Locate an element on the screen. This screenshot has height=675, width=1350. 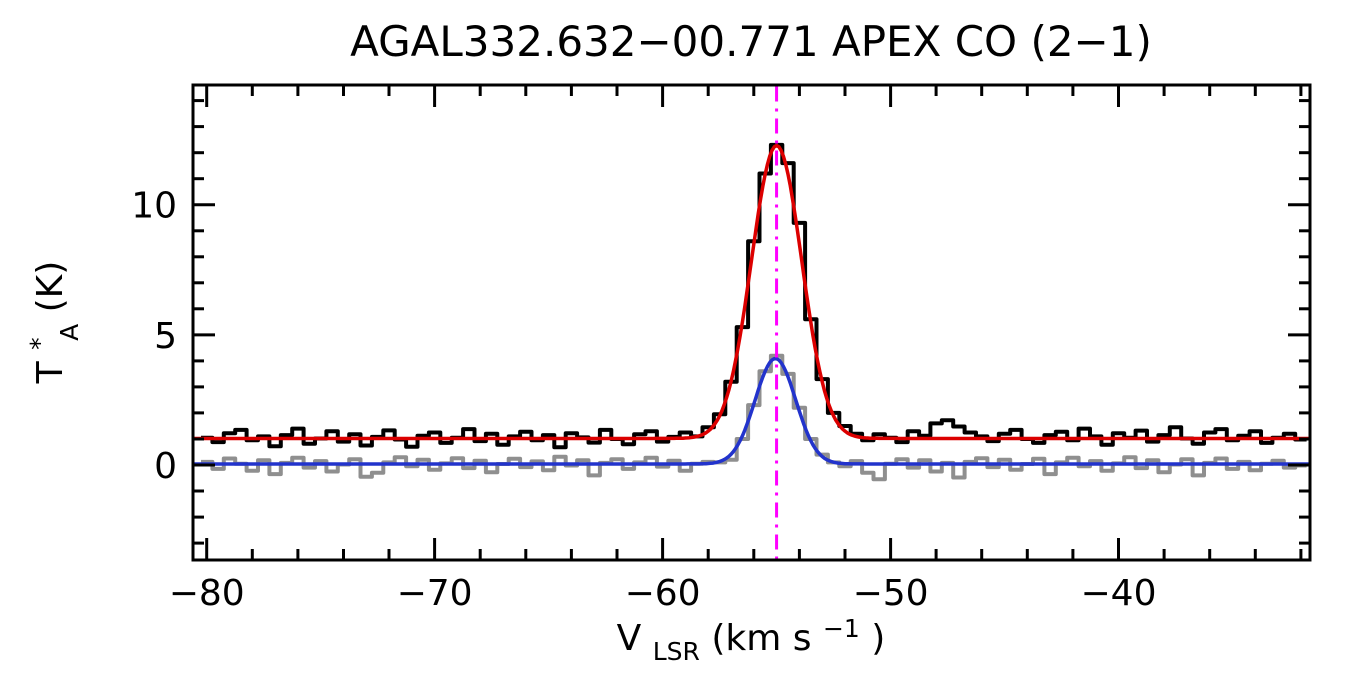
chart-title: AGAL332.632−00.771 APEX CO (2−1) is located at coordinates (751, 41).